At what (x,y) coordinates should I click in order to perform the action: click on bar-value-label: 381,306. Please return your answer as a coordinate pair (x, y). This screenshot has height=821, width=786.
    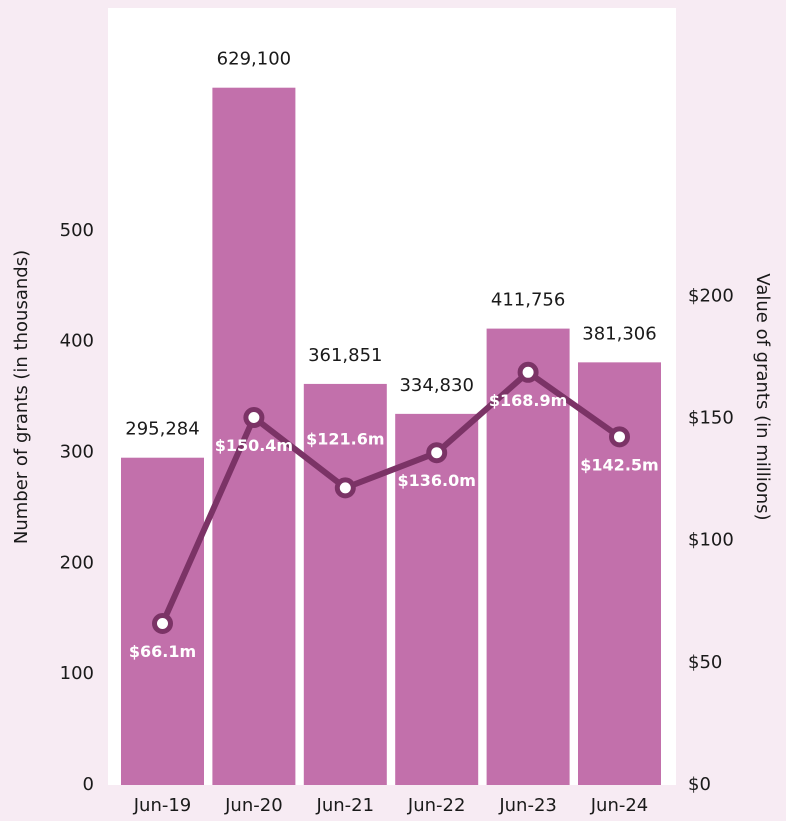
    Looking at the image, I should click on (619, 333).